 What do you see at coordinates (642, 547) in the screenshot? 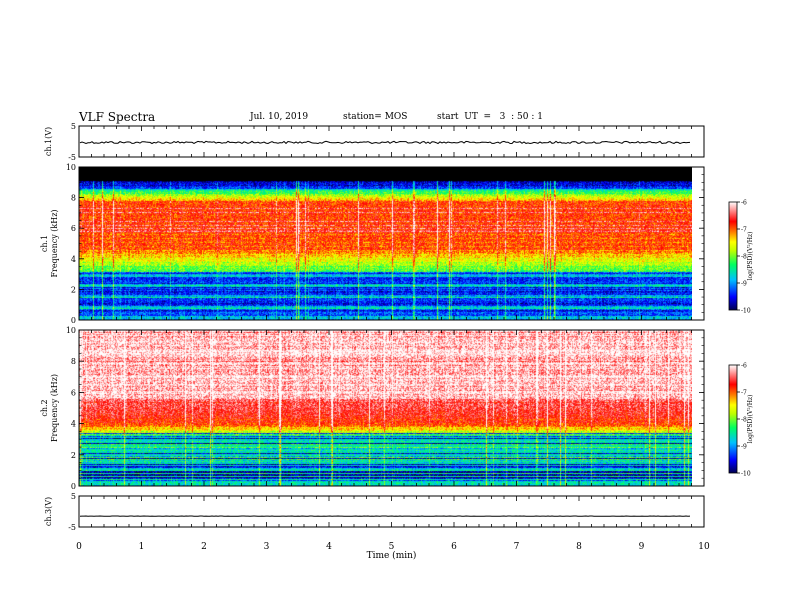
I see `x-tick-label: 9` at bounding box center [642, 547].